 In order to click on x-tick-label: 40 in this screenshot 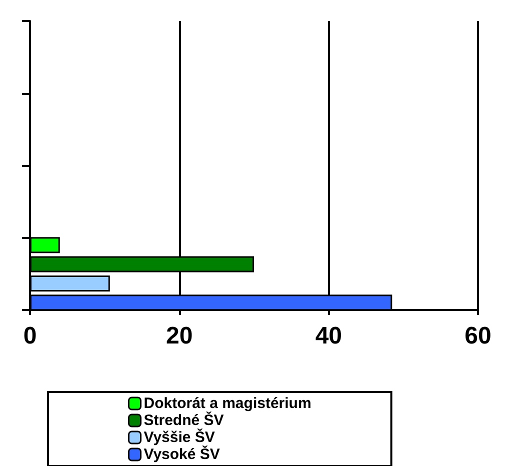, I will do `click(328, 336)`.